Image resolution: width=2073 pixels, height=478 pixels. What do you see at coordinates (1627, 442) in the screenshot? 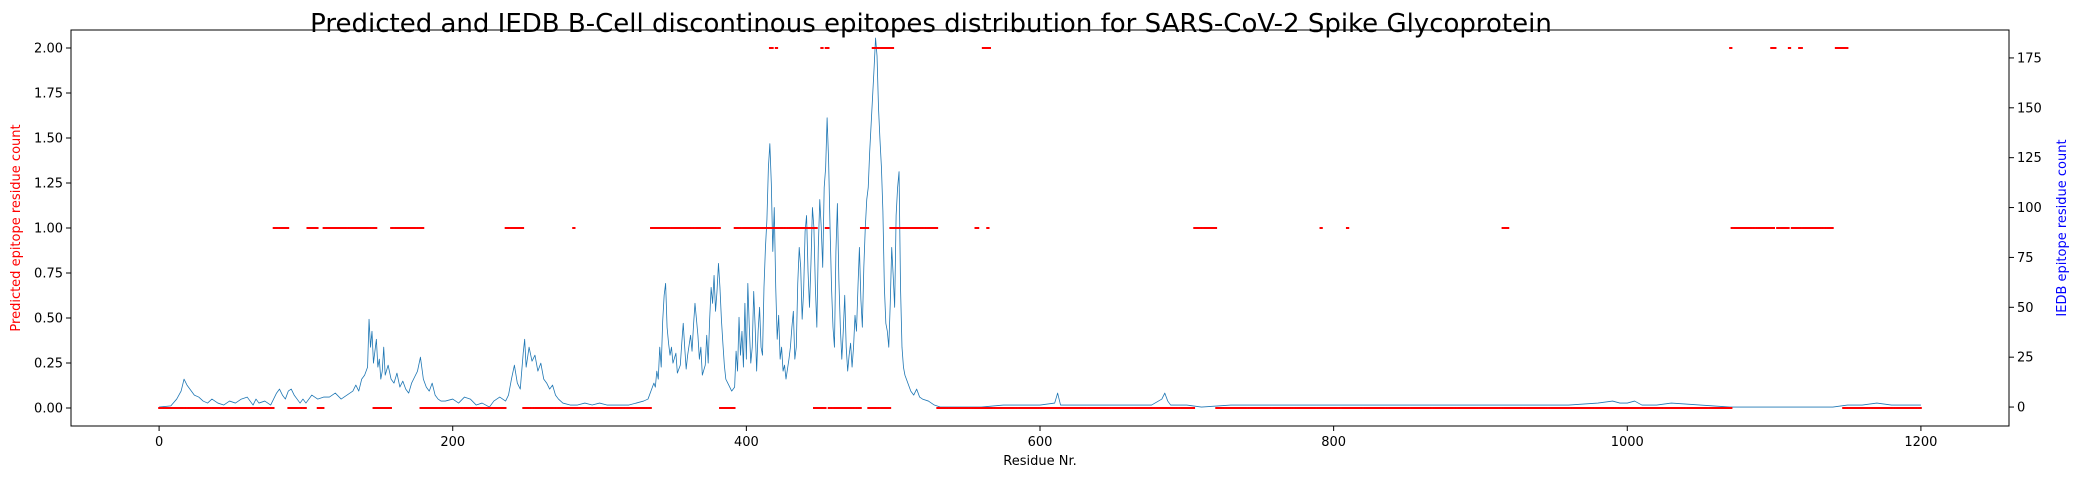
I see `x-tick-label: 1000` at bounding box center [1627, 442].